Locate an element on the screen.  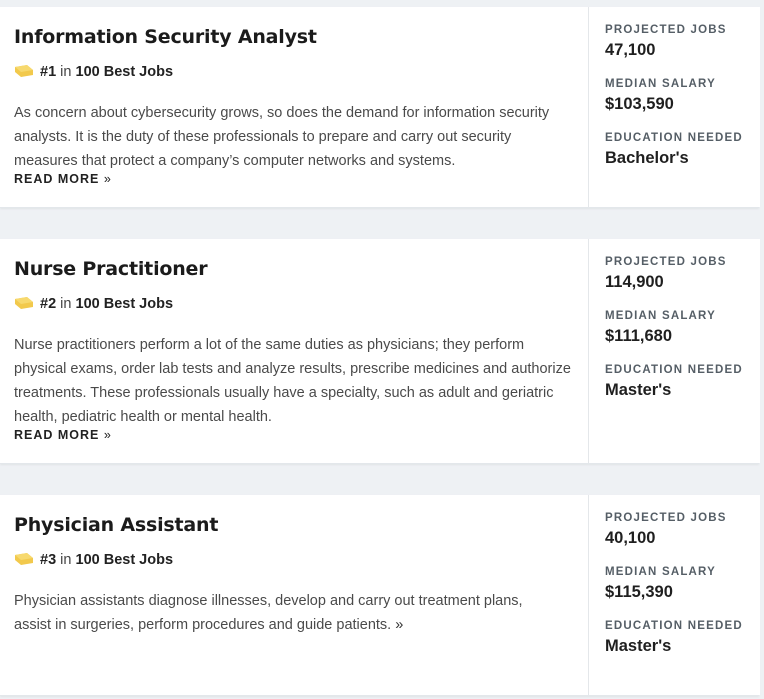
median-salary-value: $115,390 is located at coordinates (639, 592).